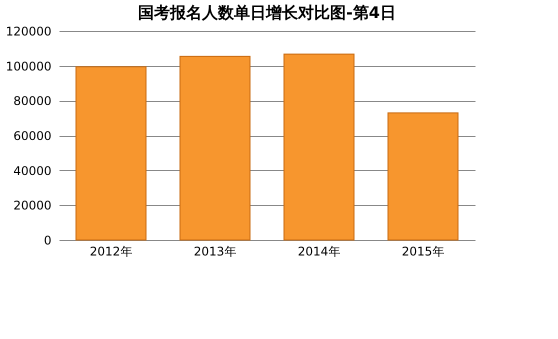 Image resolution: width=558 pixels, height=339 pixels. Describe the element at coordinates (32, 101) in the screenshot. I see `y-tick-label: 80000` at that location.